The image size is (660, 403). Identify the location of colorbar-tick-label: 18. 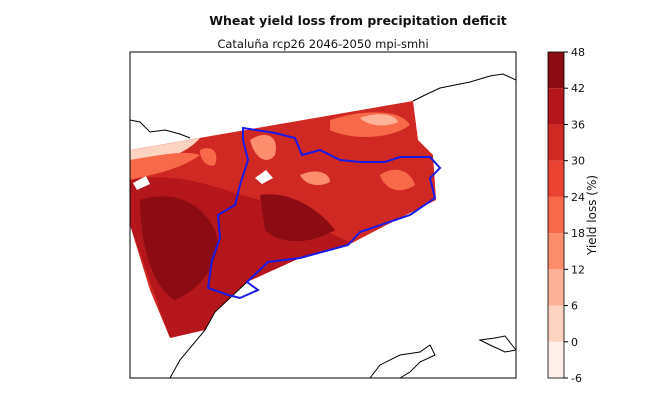
(578, 233).